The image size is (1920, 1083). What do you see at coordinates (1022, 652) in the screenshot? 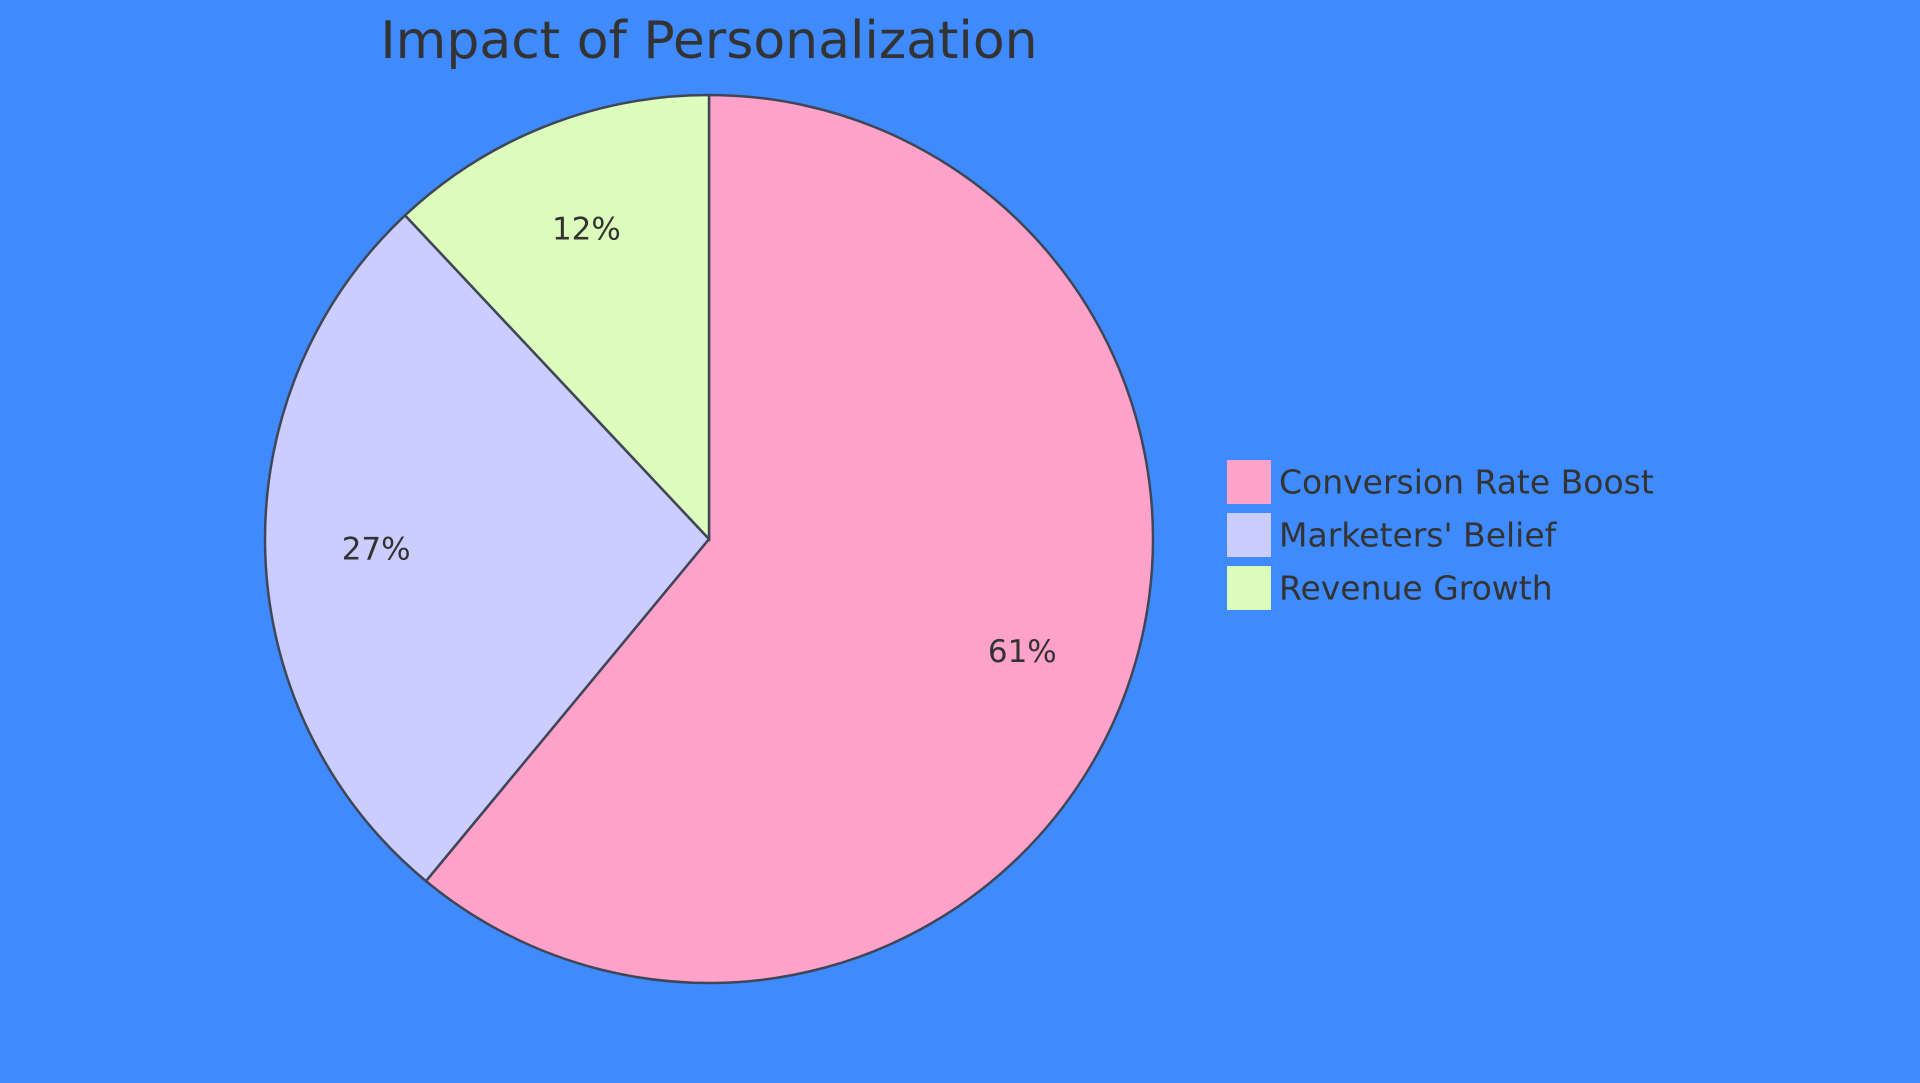
I see `slice-label-conversion-rate-boost: 61%` at bounding box center [1022, 652].